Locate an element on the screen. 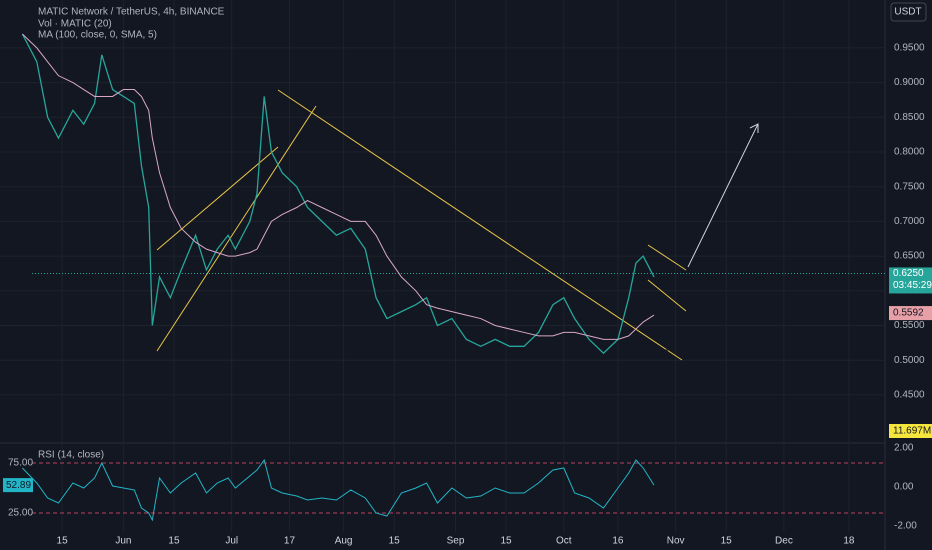 The height and width of the screenshot is (550, 932). currency-button is located at coordinates (908, 12).